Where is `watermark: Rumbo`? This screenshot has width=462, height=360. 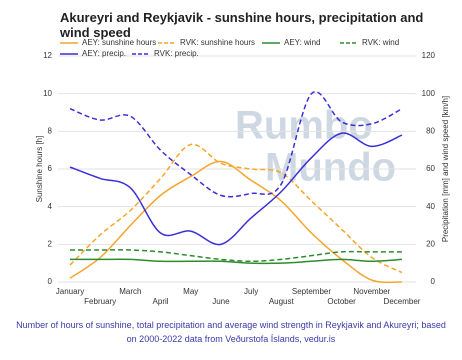 watermark: Rumbo is located at coordinates (304, 126).